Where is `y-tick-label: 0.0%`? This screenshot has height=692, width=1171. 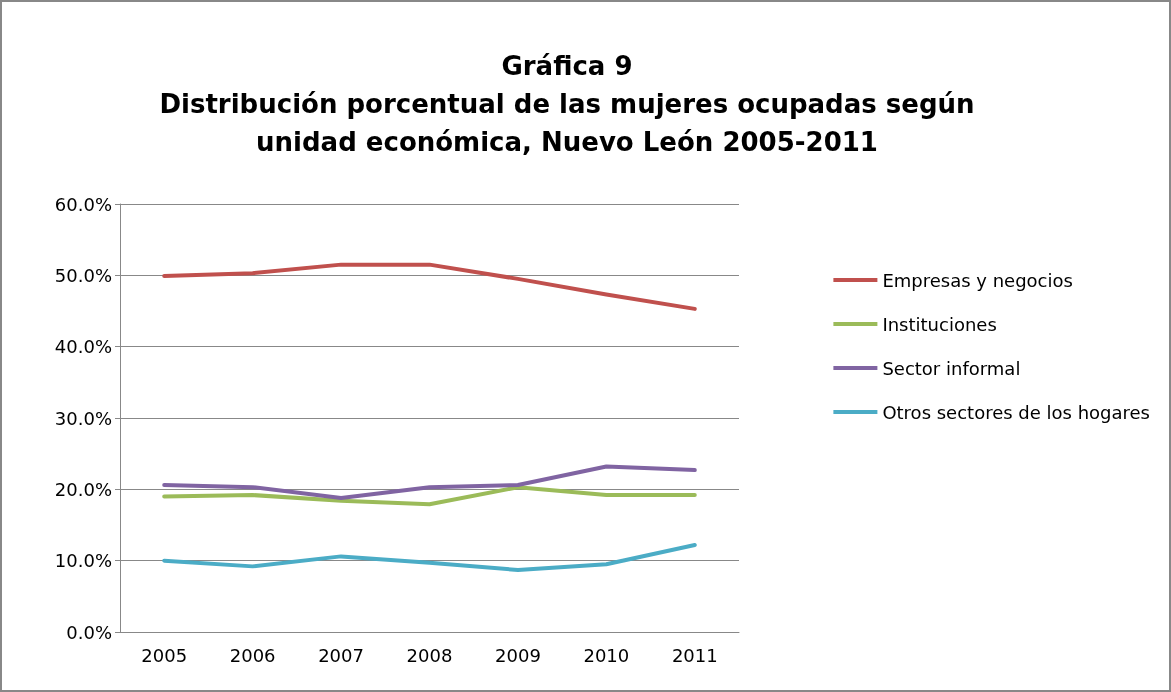
y-tick-label: 0.0% is located at coordinates (89, 632).